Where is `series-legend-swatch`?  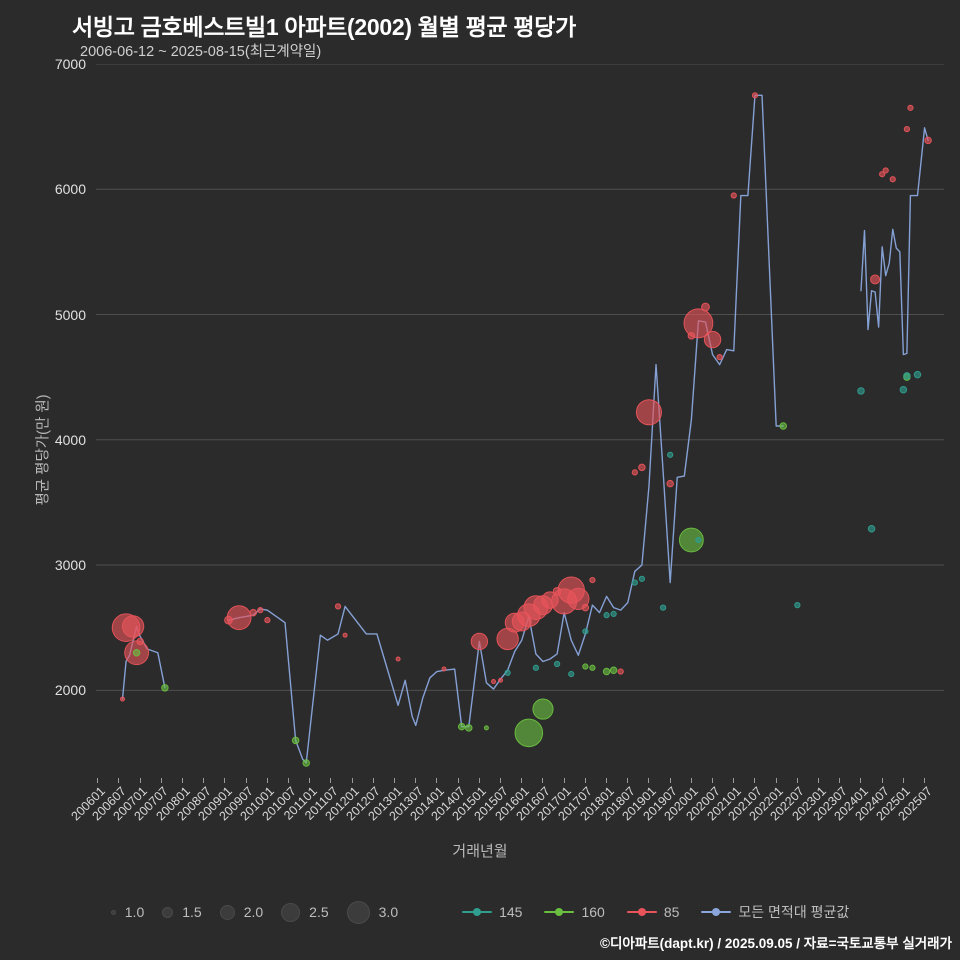 series-legend-swatch is located at coordinates (716, 912).